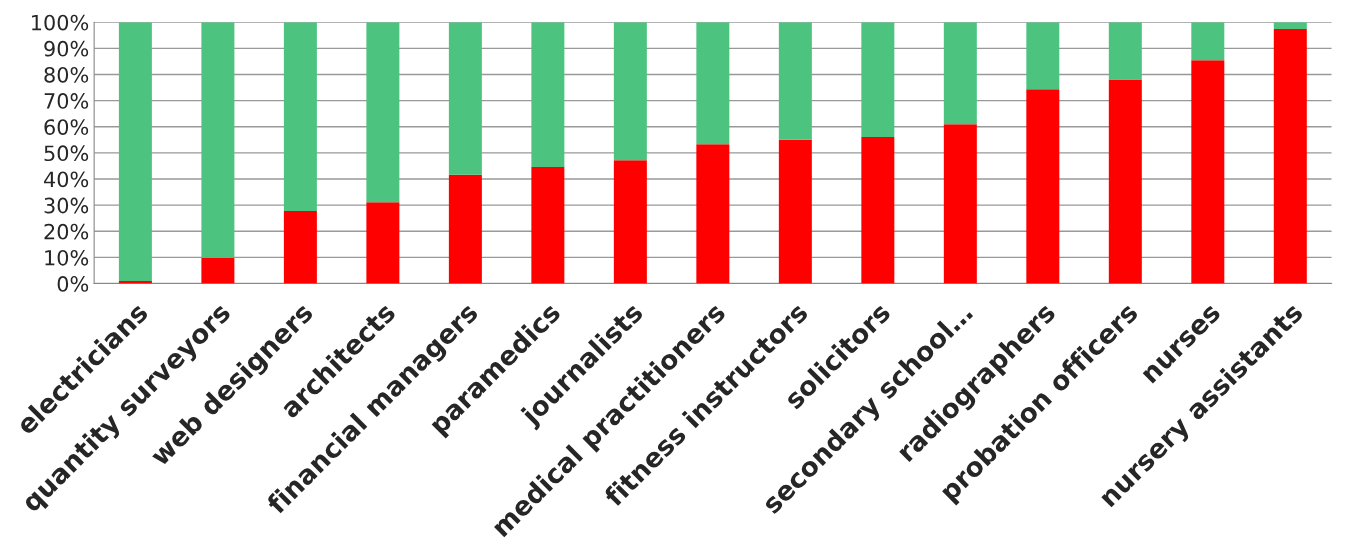 This screenshot has width=1345, height=556. Describe the element at coordinates (66, 153) in the screenshot. I see `y-tick-label: 50%` at that location.